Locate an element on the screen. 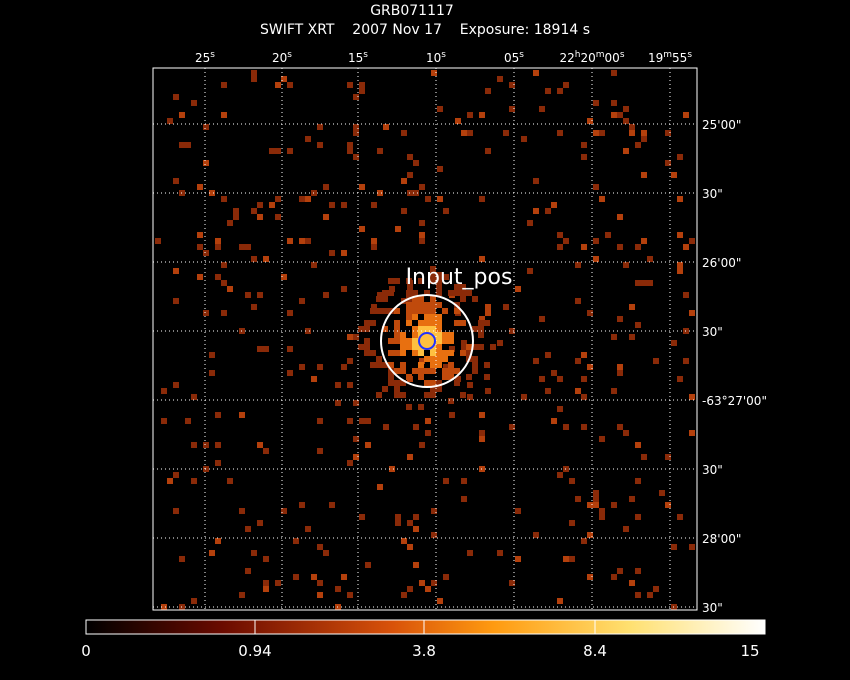 This screenshot has height=680, width=850. colorbar-label: 0.94 is located at coordinates (254, 651).